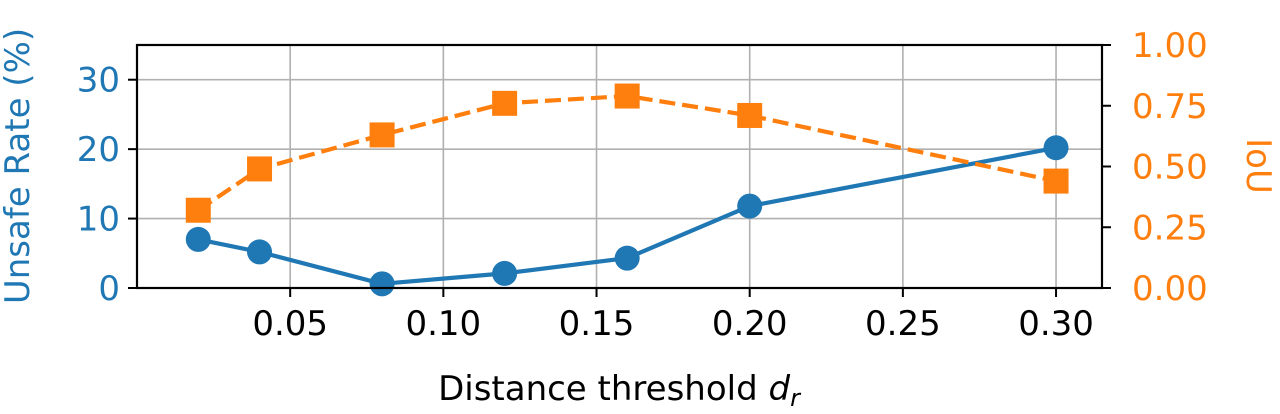 The width and height of the screenshot is (1280, 414). What do you see at coordinates (443, 324) in the screenshot?
I see `x-tick-label: 0.10` at bounding box center [443, 324].